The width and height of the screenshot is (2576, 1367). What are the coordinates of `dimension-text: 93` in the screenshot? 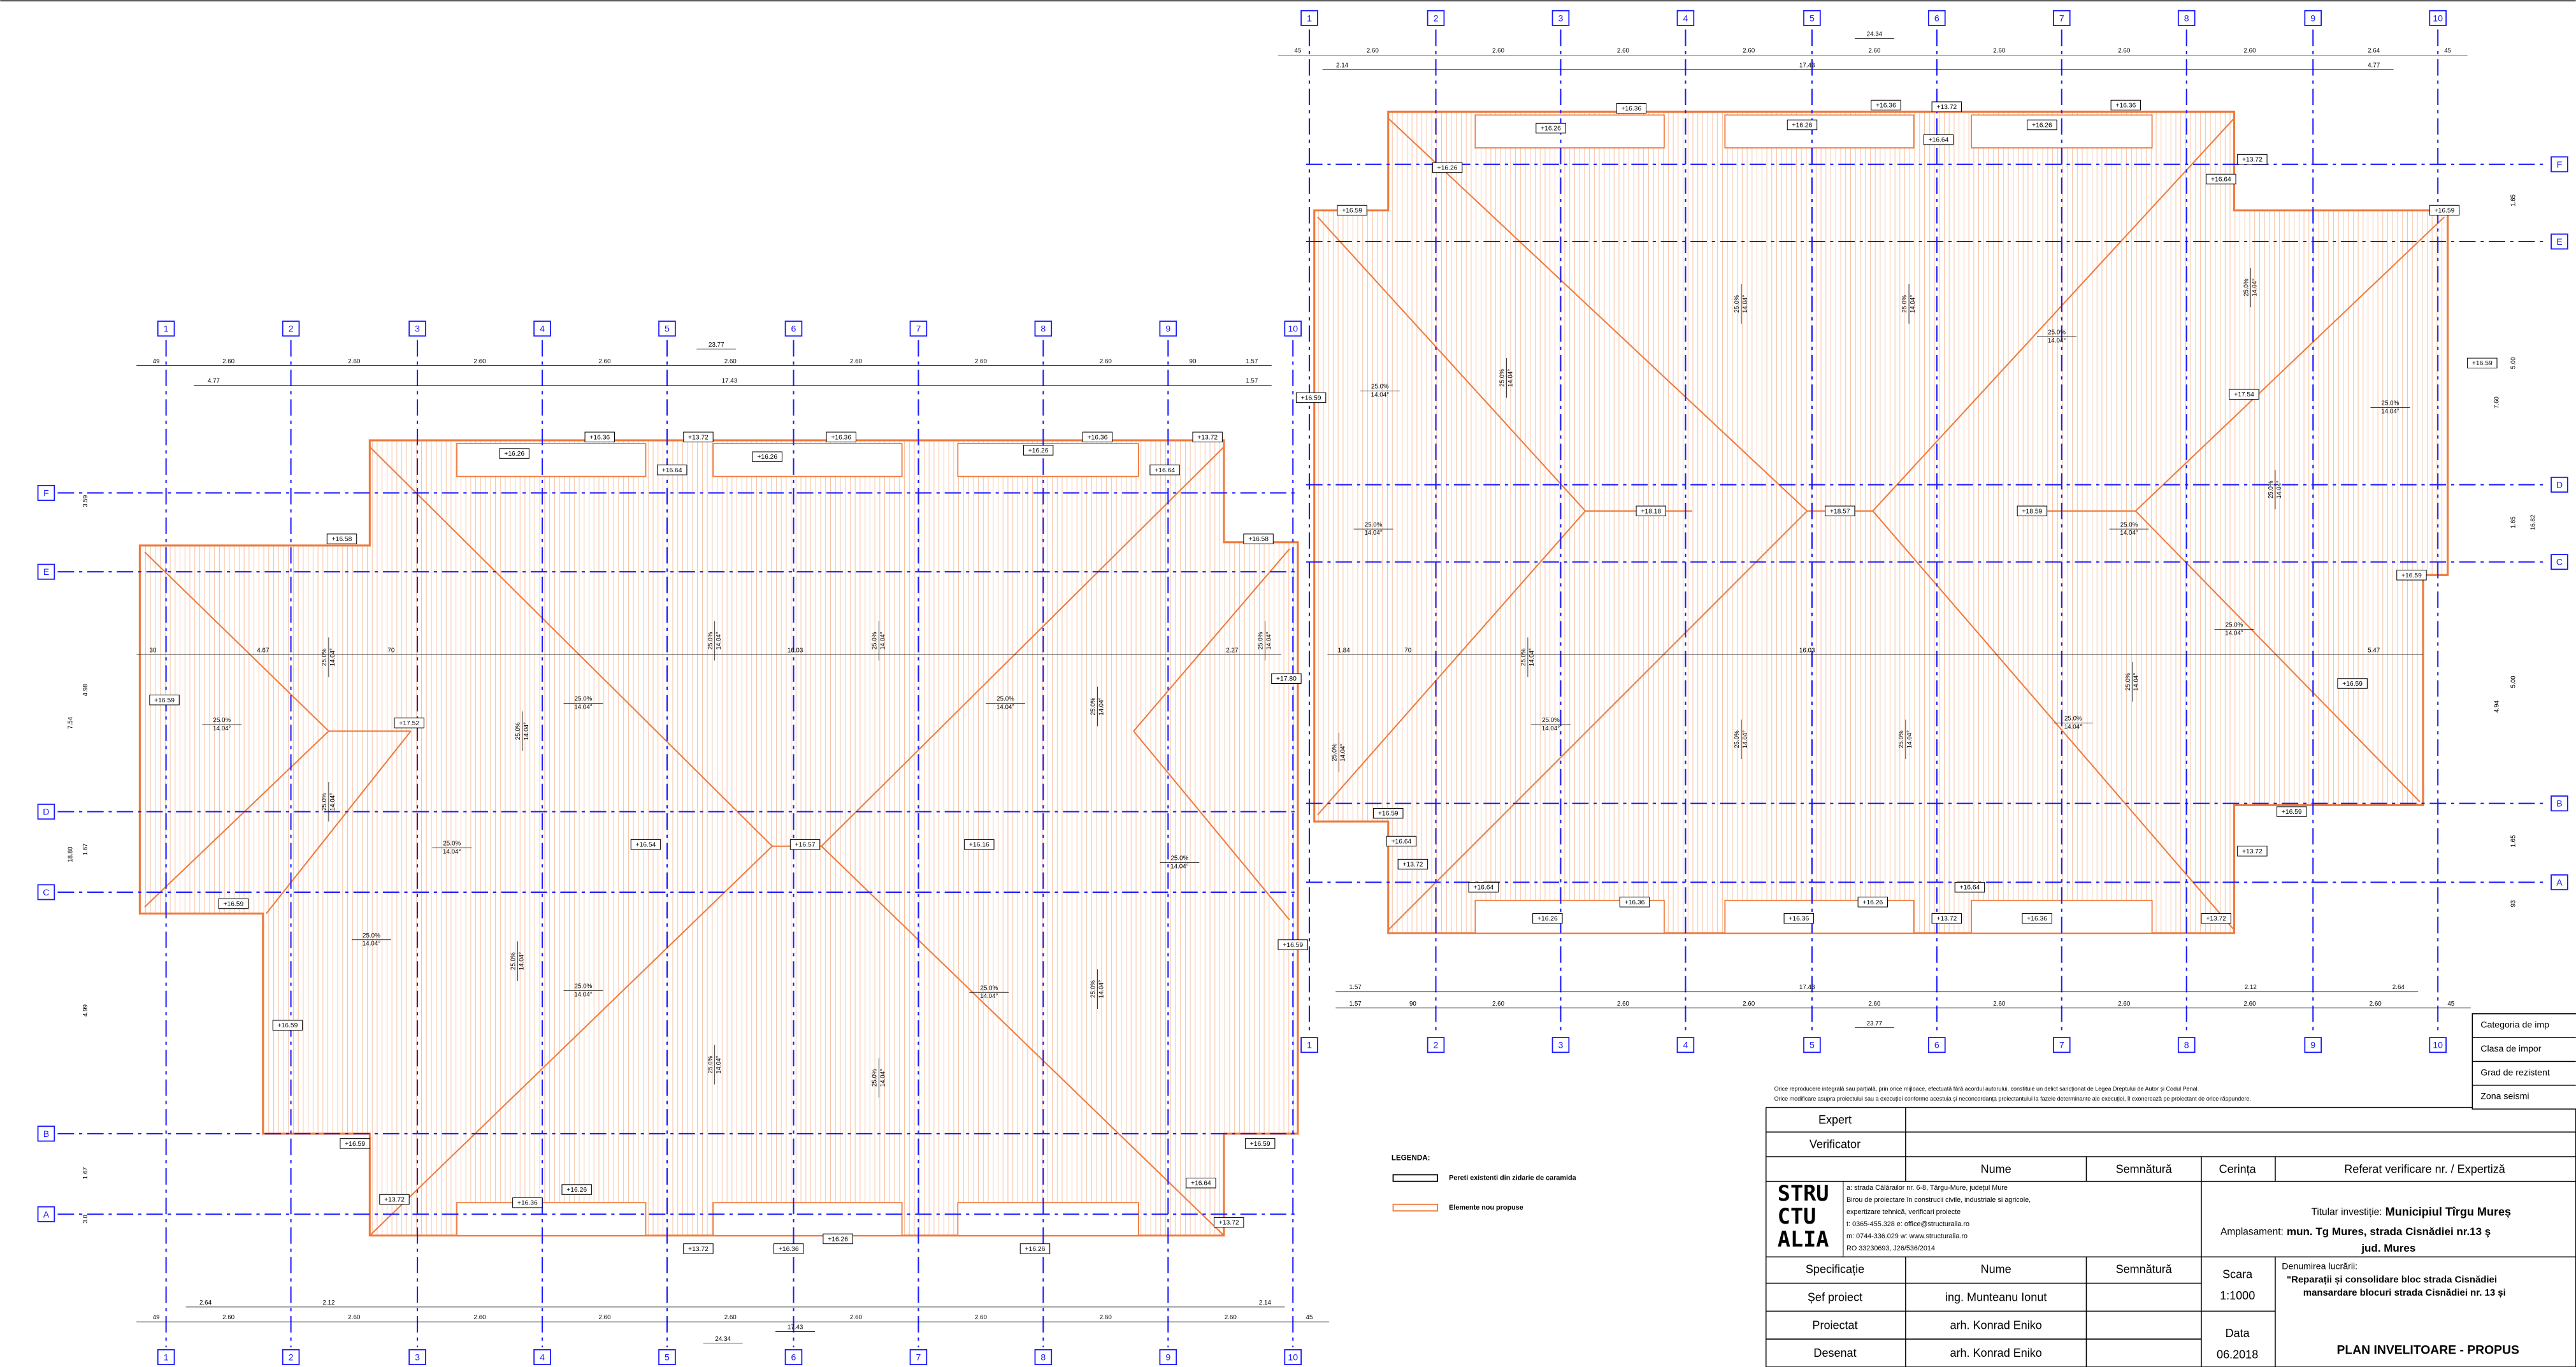 It's located at (2513, 903).